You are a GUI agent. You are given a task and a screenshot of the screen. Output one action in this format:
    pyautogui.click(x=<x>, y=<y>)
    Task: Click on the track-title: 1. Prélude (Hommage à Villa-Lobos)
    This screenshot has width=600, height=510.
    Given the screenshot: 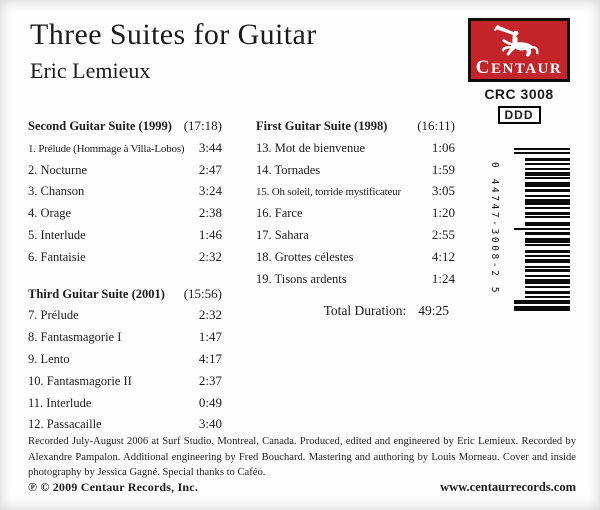 What is the action you would take?
    pyautogui.click(x=106, y=148)
    